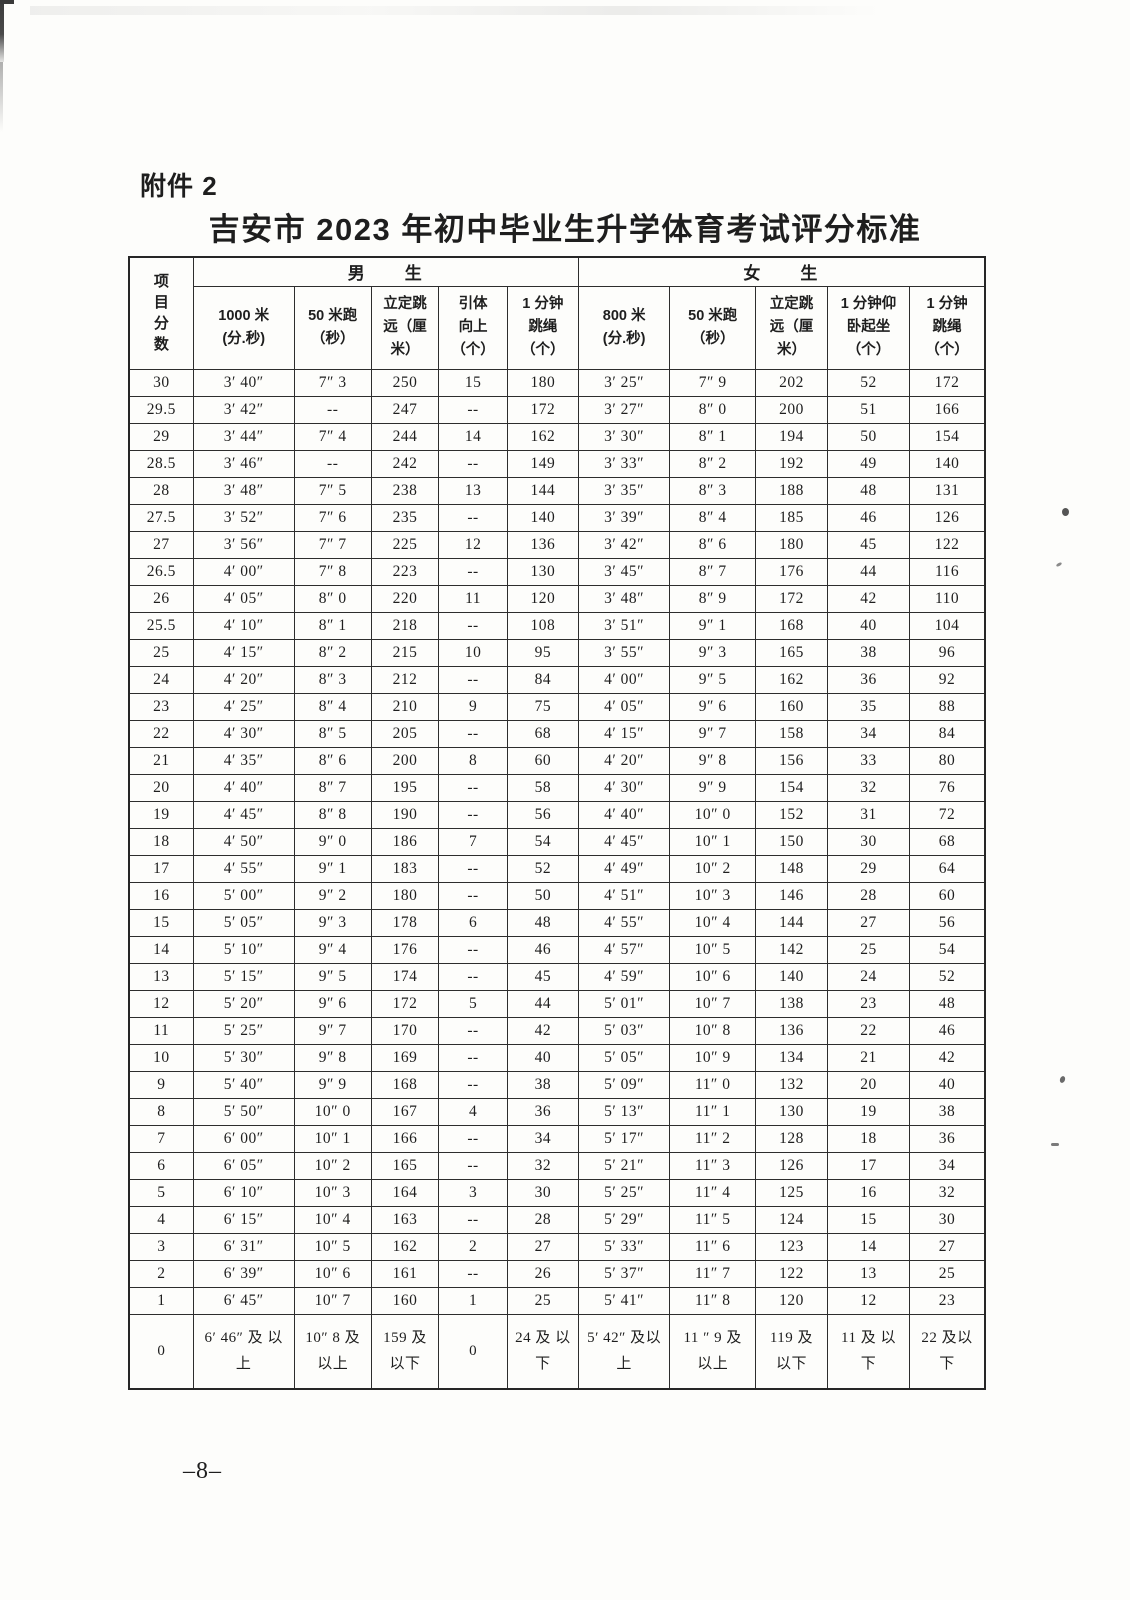 The height and width of the screenshot is (1600, 1130). I want to click on value-cell: 5′ 40″, so click(243, 1084).